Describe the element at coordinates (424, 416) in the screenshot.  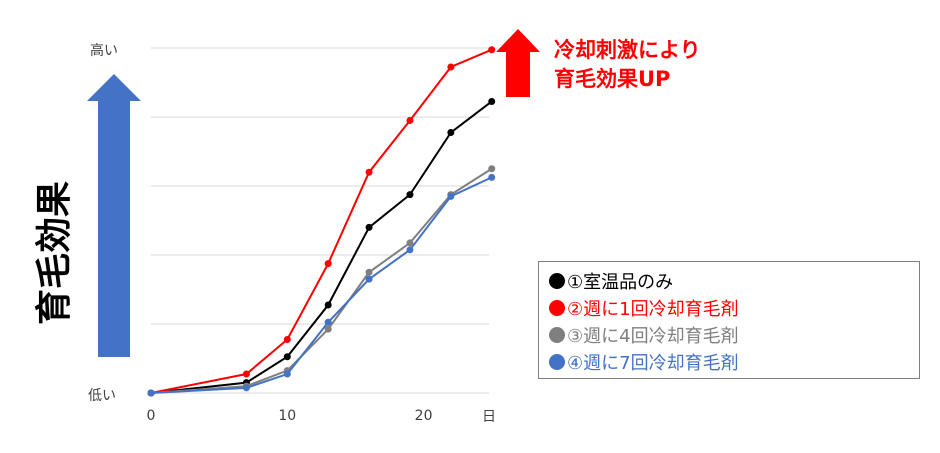
I see `x-tick-label: 20` at that location.